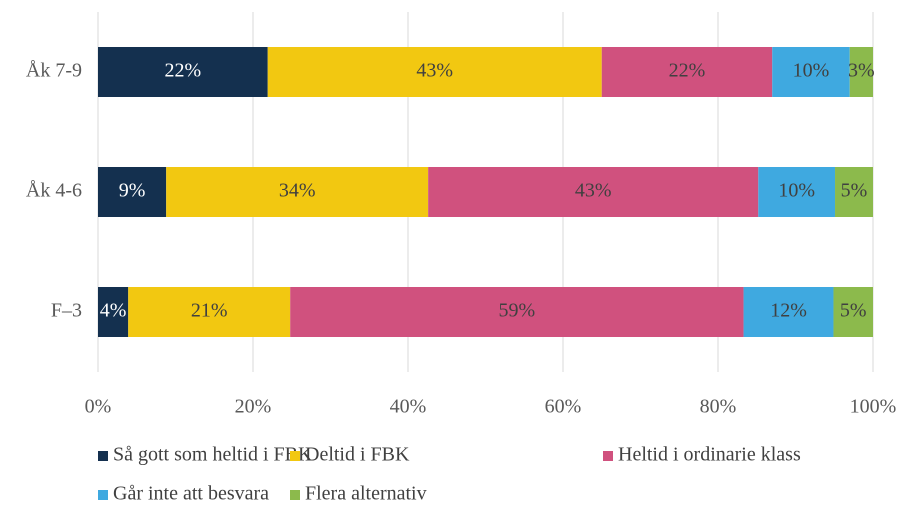 The image size is (903, 508). Describe the element at coordinates (253, 407) in the screenshot. I see `x-tick-label: 20%` at that location.